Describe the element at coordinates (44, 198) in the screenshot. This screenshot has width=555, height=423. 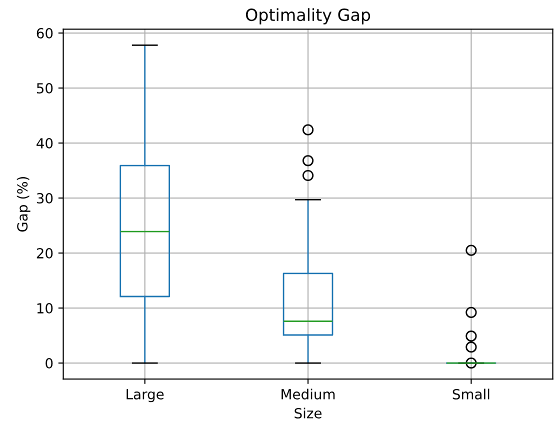
I see `y-tick-label: 30` at that location.